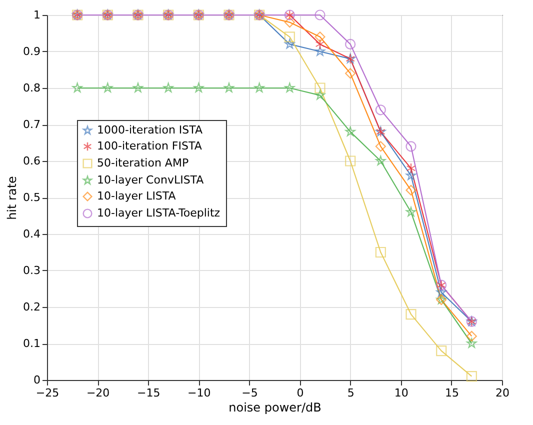 The image size is (533, 425). Describe the element at coordinates (31, 197) in the screenshot. I see `y-tick-label: 0.5` at that location.